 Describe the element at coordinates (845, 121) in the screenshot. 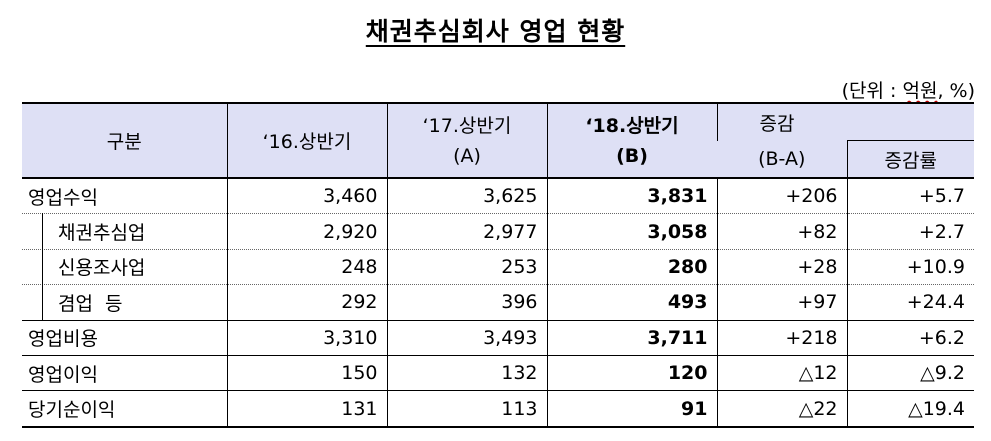

I see `header-change: 증감` at that location.